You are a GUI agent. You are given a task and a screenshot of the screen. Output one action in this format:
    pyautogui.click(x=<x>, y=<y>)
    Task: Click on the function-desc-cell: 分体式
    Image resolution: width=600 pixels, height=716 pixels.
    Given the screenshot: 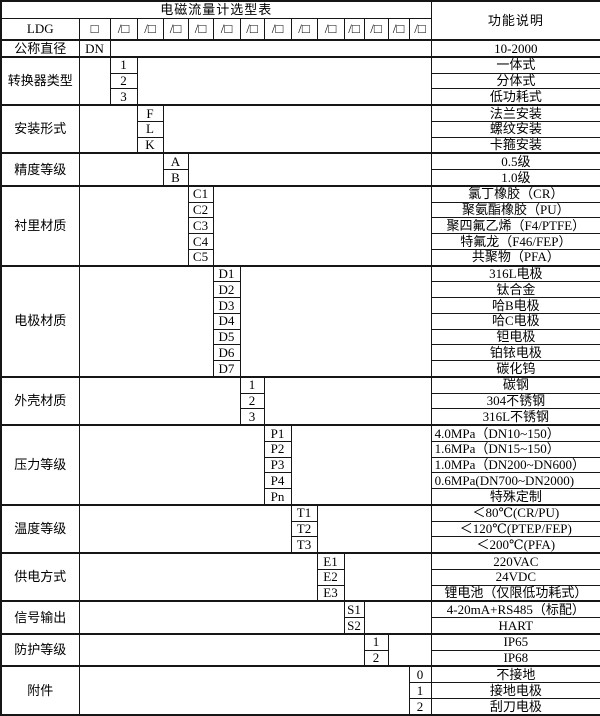 What is the action you would take?
    pyautogui.click(x=515, y=81)
    